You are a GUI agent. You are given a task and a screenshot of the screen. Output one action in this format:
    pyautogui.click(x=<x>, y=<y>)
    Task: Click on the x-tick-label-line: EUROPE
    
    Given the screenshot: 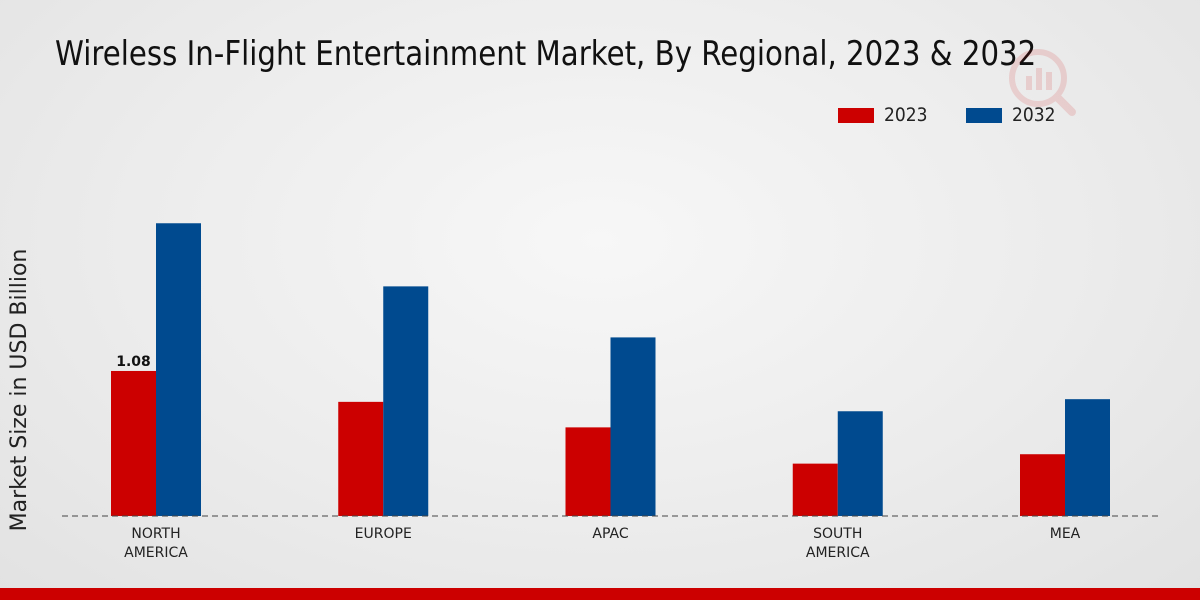 What is the action you would take?
    pyautogui.click(x=383, y=534)
    